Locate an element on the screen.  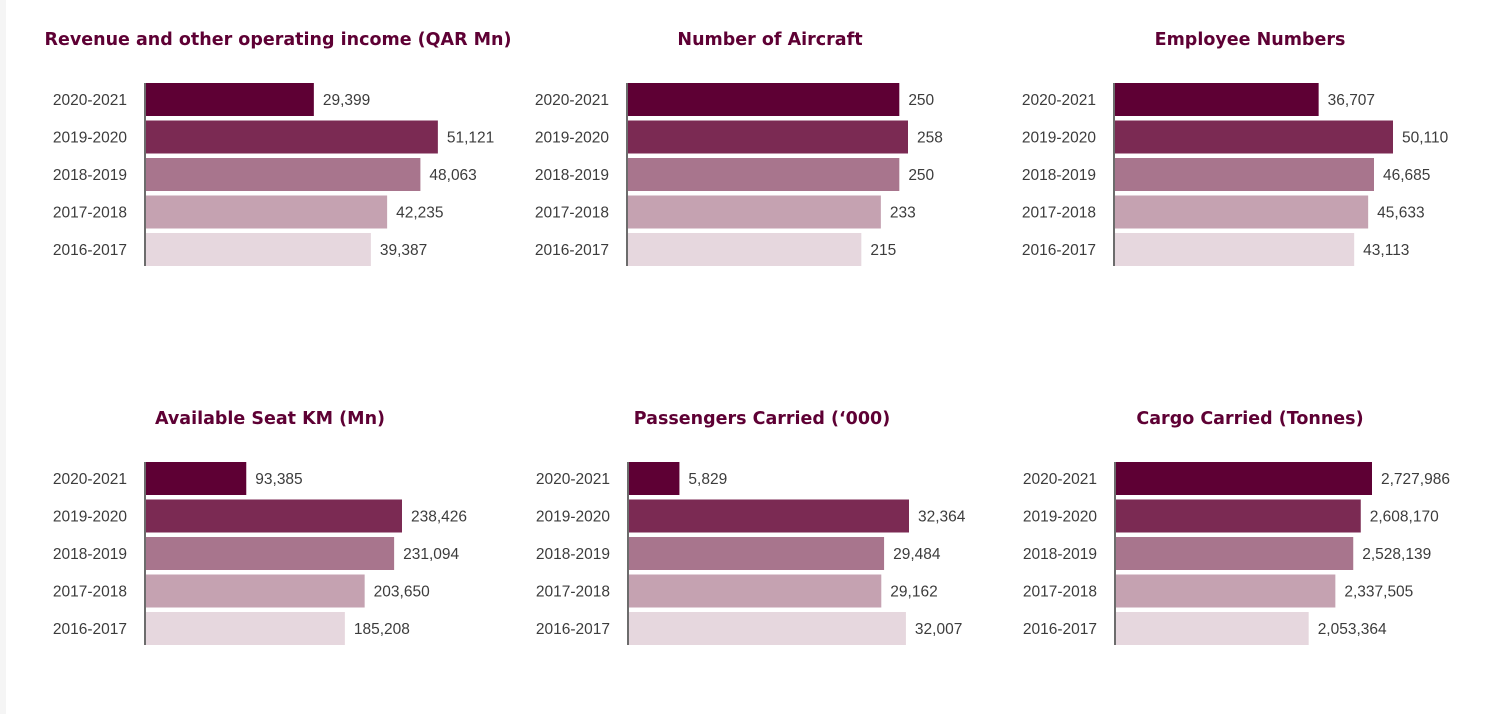
value-label: 36,707 is located at coordinates (1351, 100).